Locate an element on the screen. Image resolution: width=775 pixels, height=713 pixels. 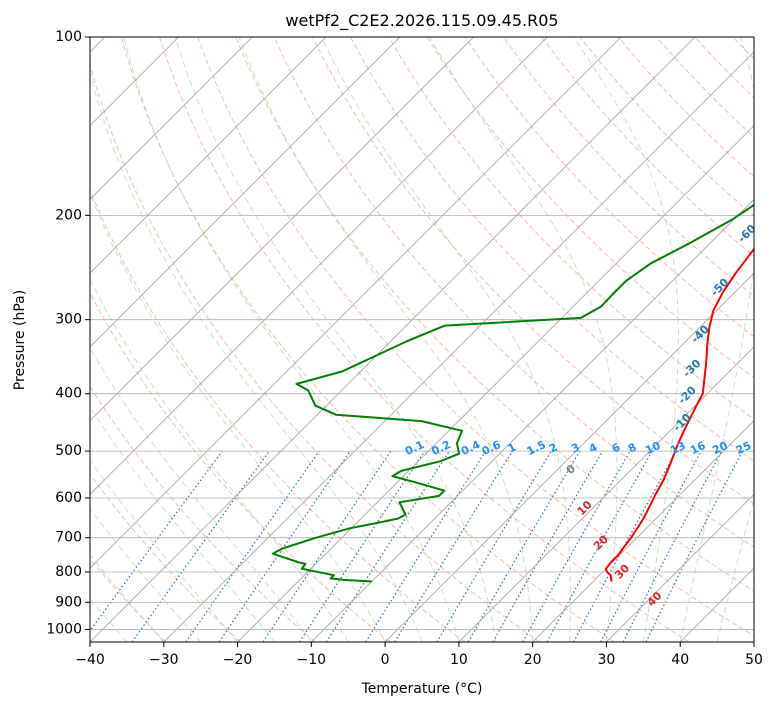
x-tick-label: 50 is located at coordinates (754, 660).